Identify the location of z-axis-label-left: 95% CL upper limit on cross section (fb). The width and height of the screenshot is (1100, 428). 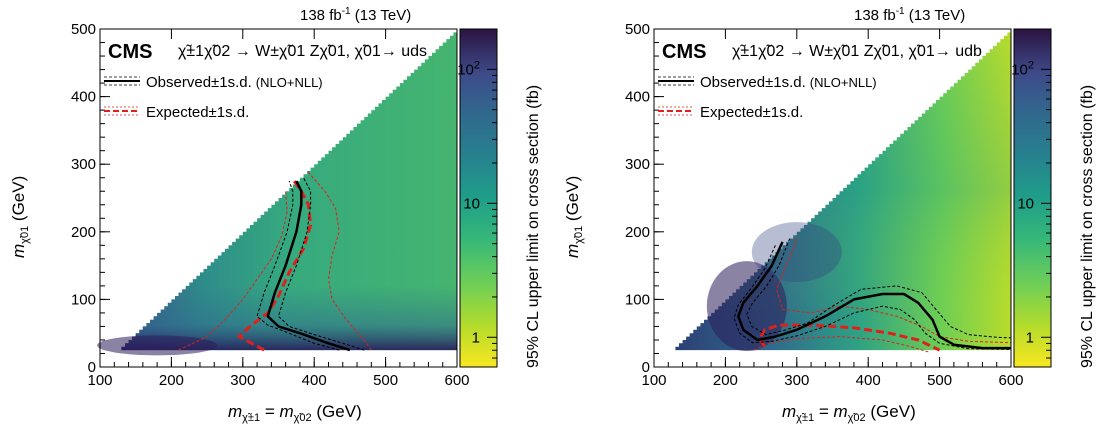
(533, 226).